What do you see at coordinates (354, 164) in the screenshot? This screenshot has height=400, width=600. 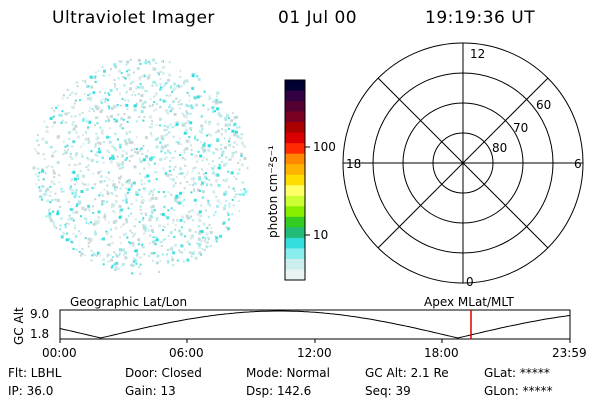 I see `polar-label-18: 18` at bounding box center [354, 164].